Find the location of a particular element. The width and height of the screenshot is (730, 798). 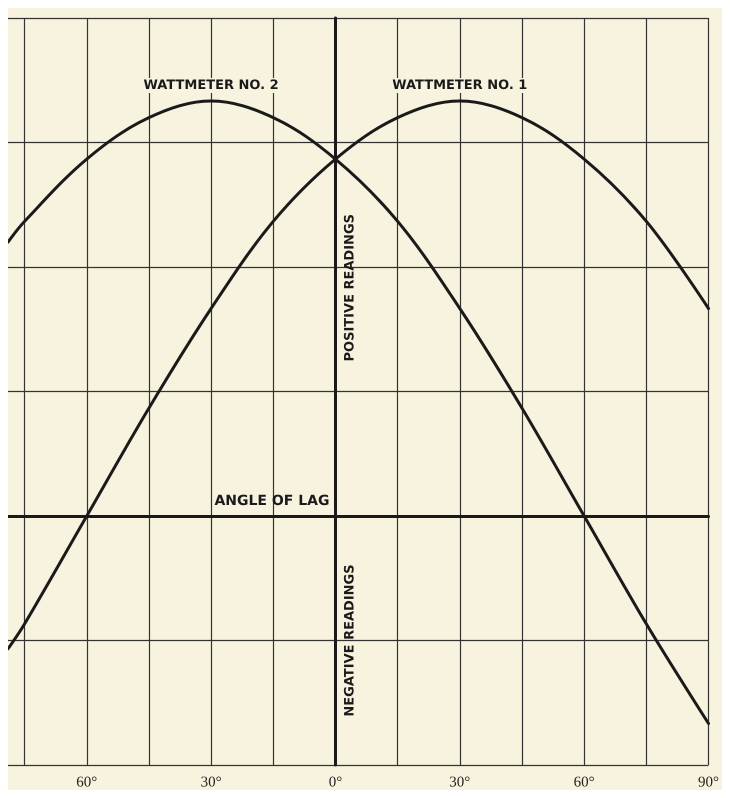

series-label: WATTMETER NO. 2 is located at coordinates (211, 85).